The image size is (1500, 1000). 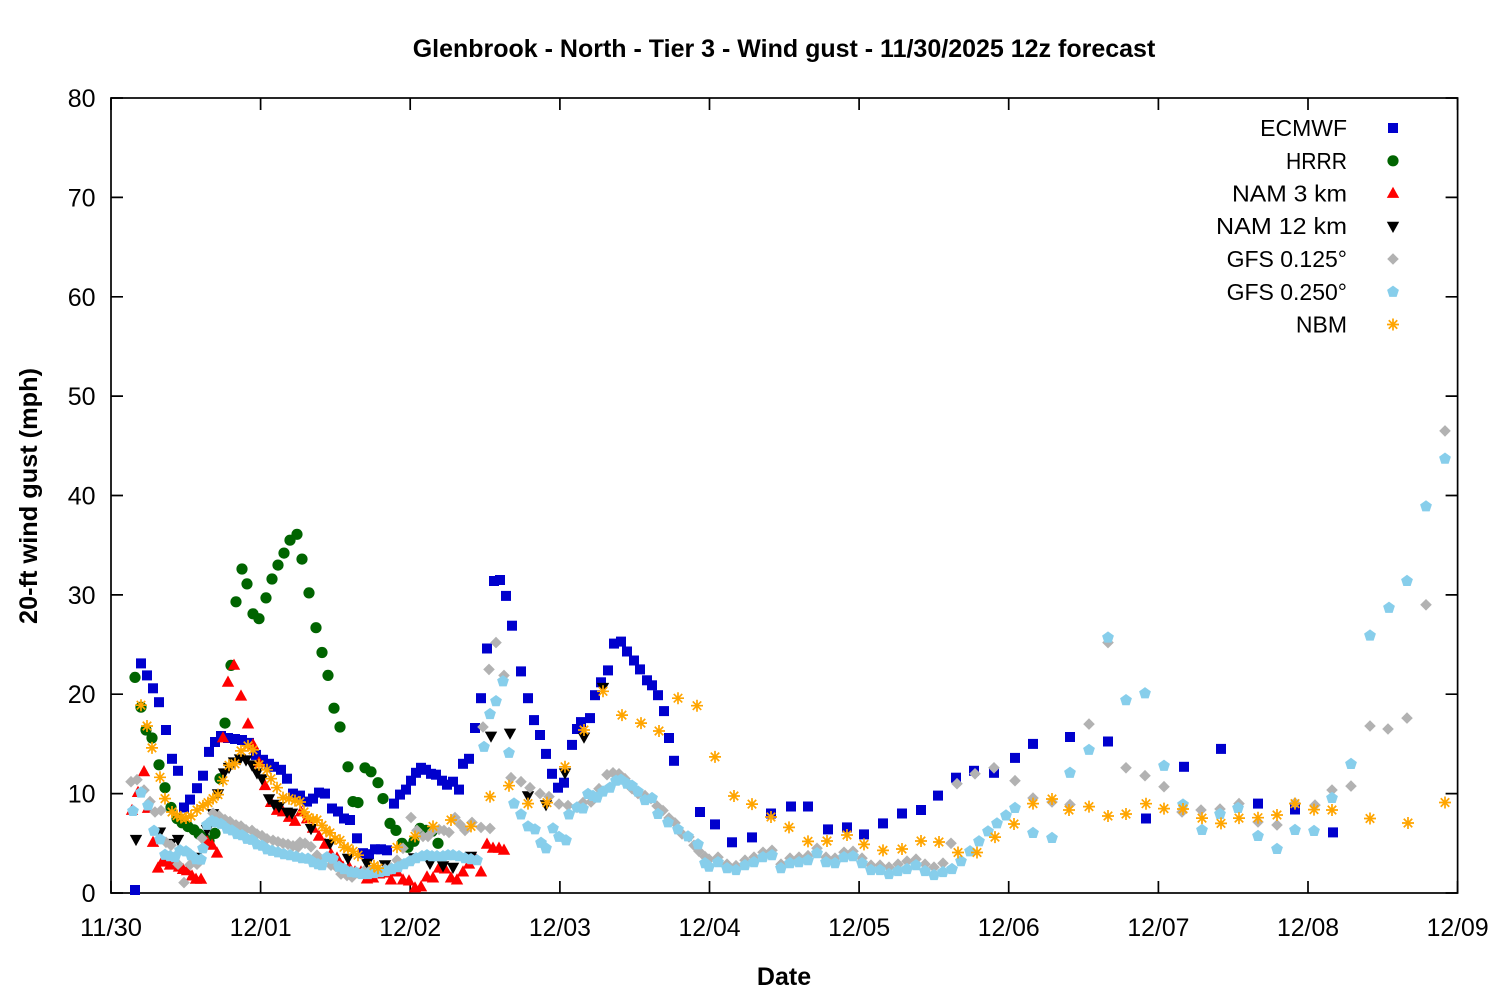 What do you see at coordinates (82, 596) in the screenshot?
I see `svg-text: 30` at bounding box center [82, 596].